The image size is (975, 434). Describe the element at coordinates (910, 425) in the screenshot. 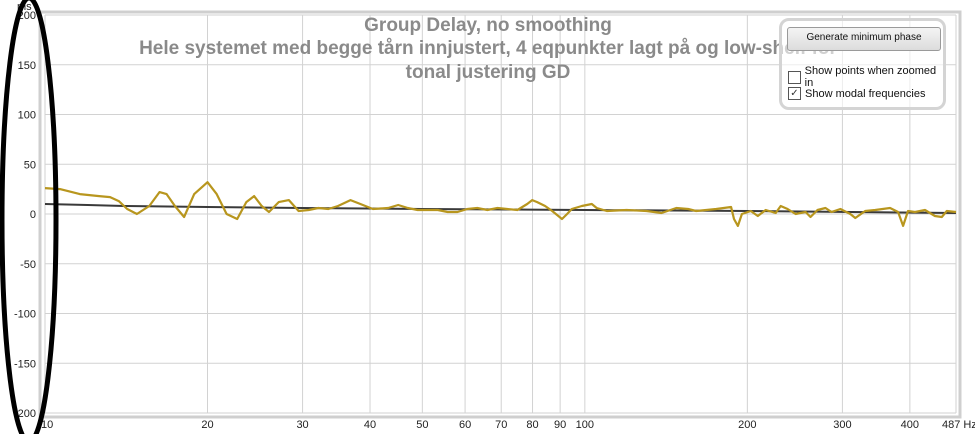

I see `x-tick-label: 400` at that location.